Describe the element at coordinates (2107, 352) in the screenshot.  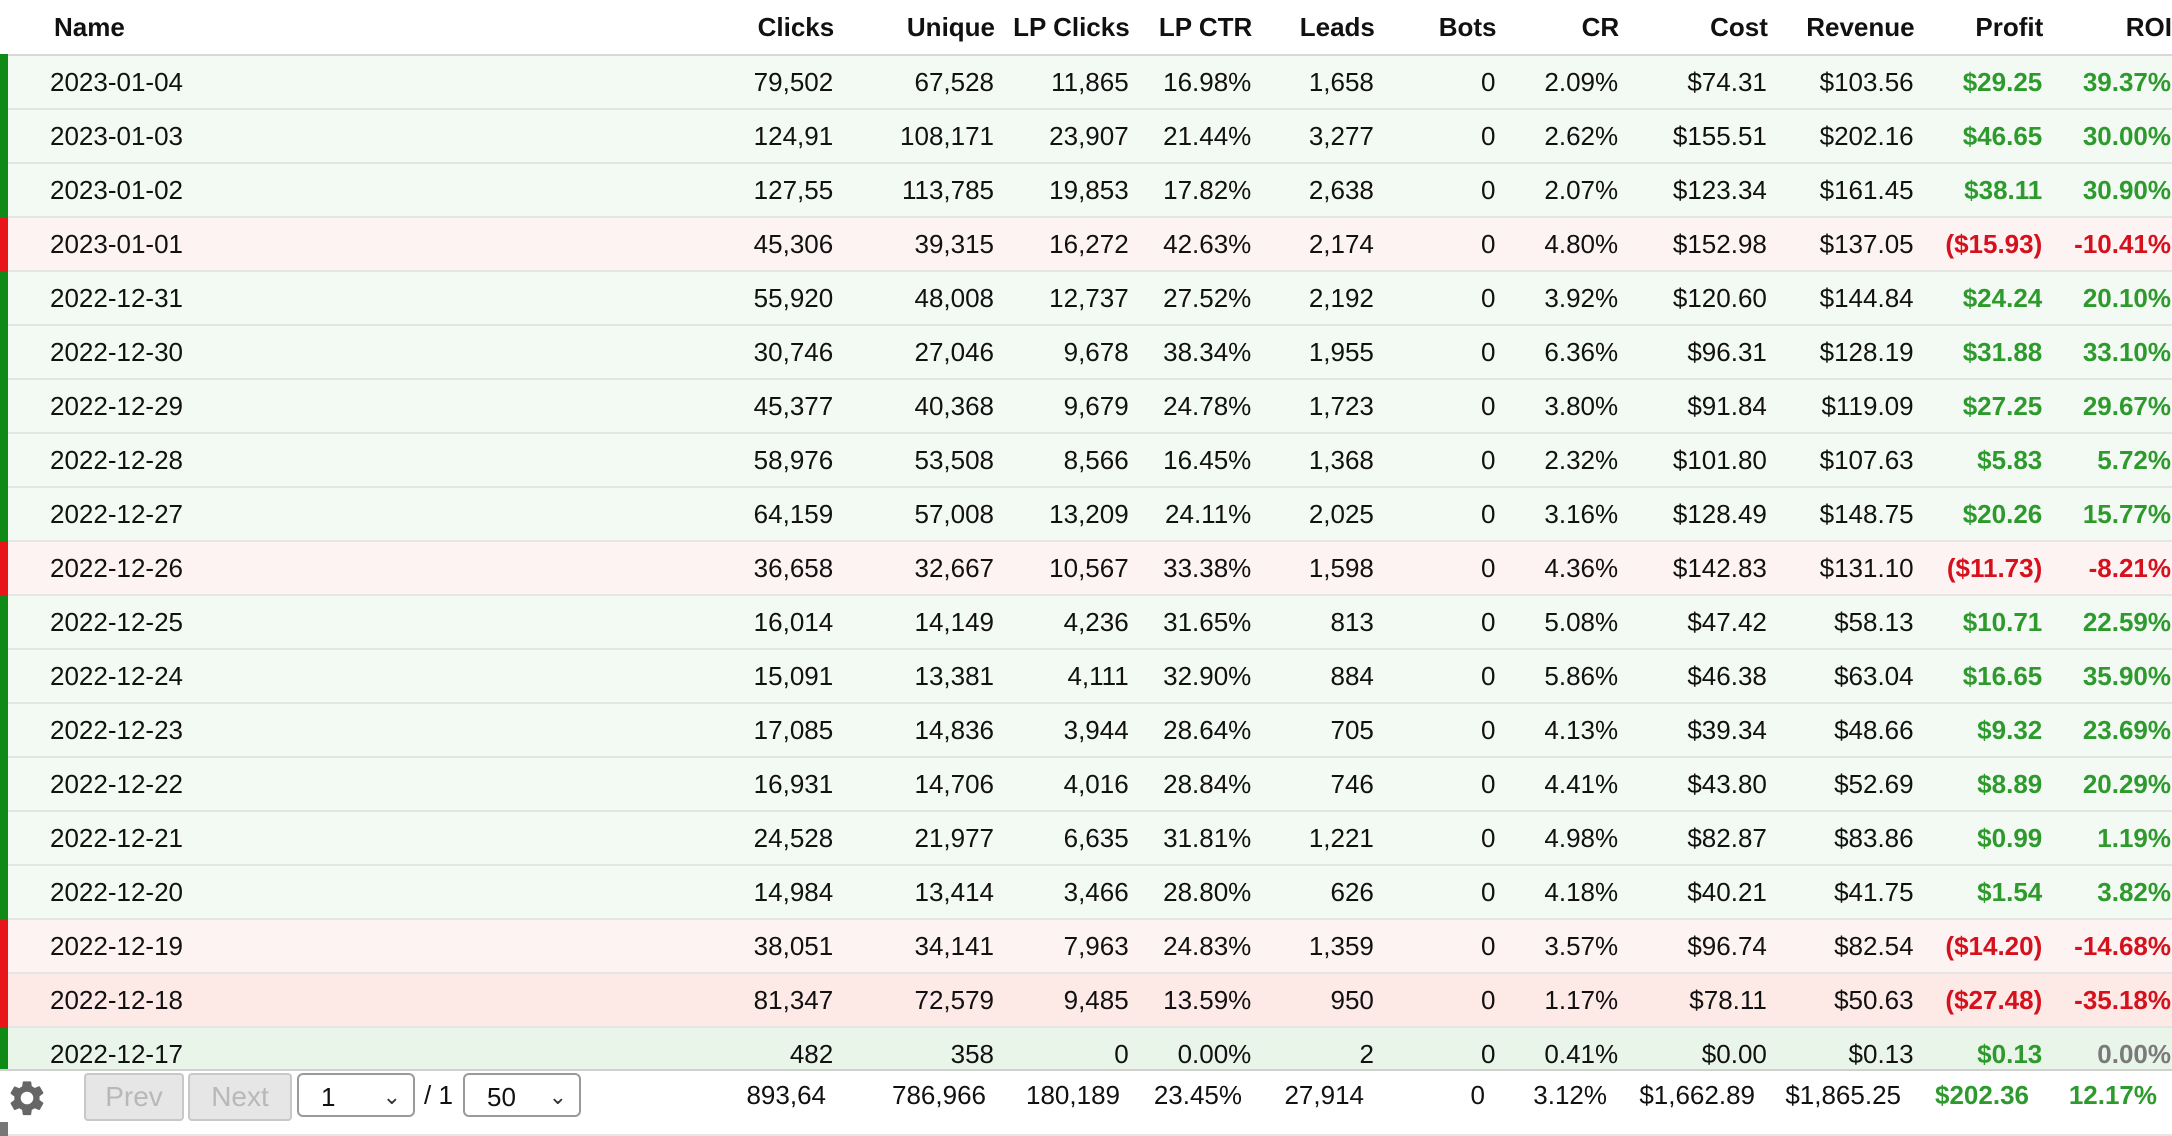
I see `cell-roi: 33.10%` at that location.